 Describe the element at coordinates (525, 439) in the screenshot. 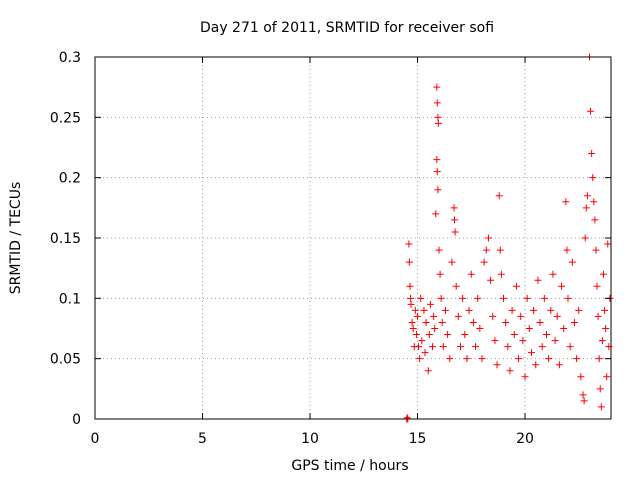

I see `x-tick-label: 20` at that location.